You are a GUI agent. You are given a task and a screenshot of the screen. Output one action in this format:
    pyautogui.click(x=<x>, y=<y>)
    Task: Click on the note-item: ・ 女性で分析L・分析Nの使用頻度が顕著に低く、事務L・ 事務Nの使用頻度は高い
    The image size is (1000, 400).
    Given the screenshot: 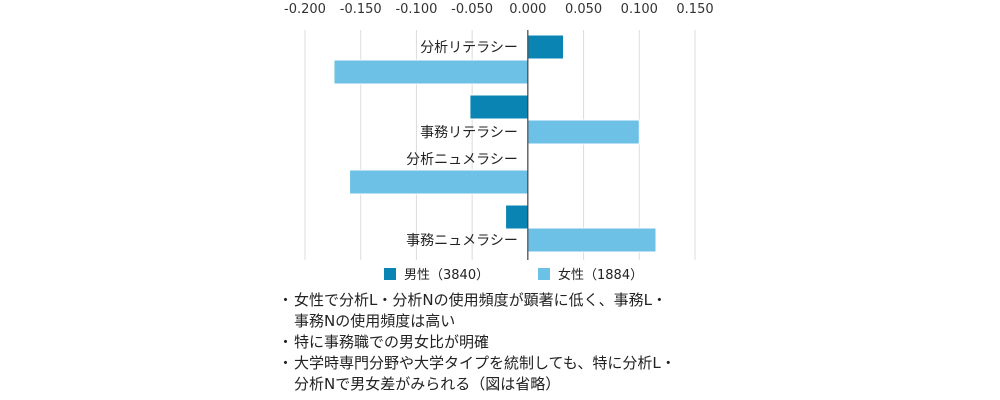 What is the action you would take?
    pyautogui.click(x=513, y=311)
    